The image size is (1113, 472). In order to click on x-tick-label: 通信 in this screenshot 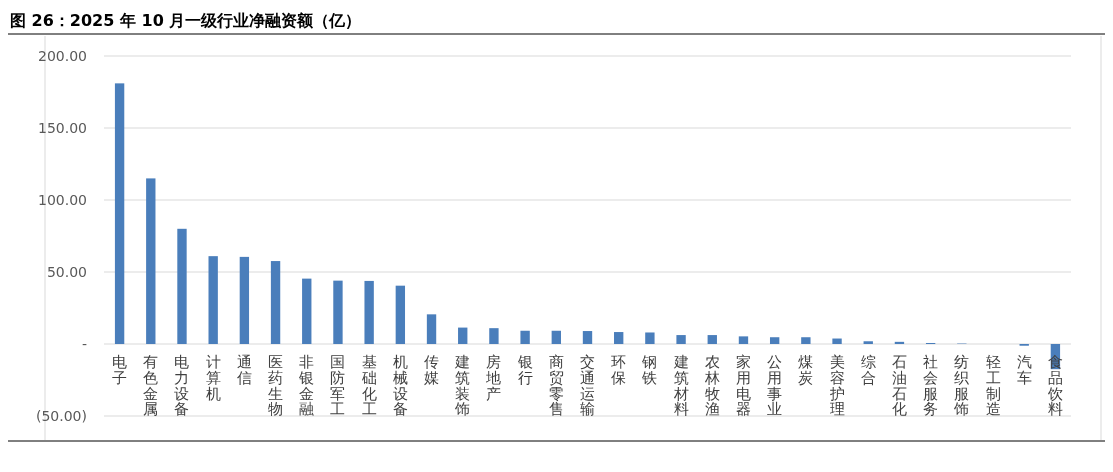, I will do `click(244, 370)`.